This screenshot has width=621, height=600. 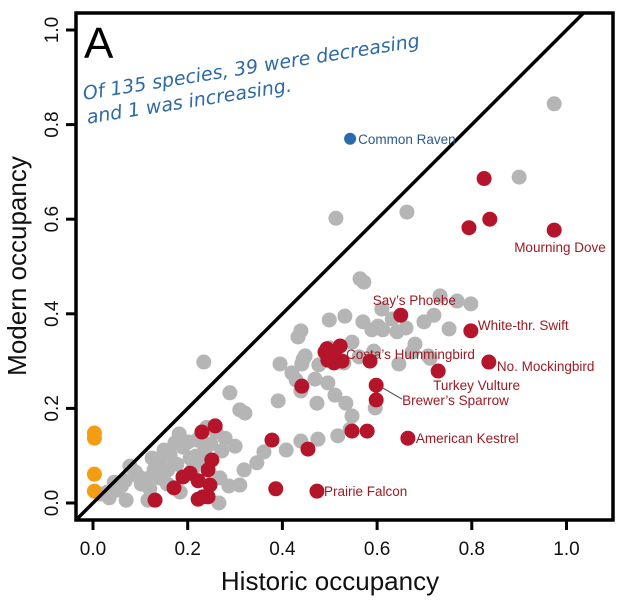 I want to click on y-tick-label: 0.6, so click(x=52, y=219).